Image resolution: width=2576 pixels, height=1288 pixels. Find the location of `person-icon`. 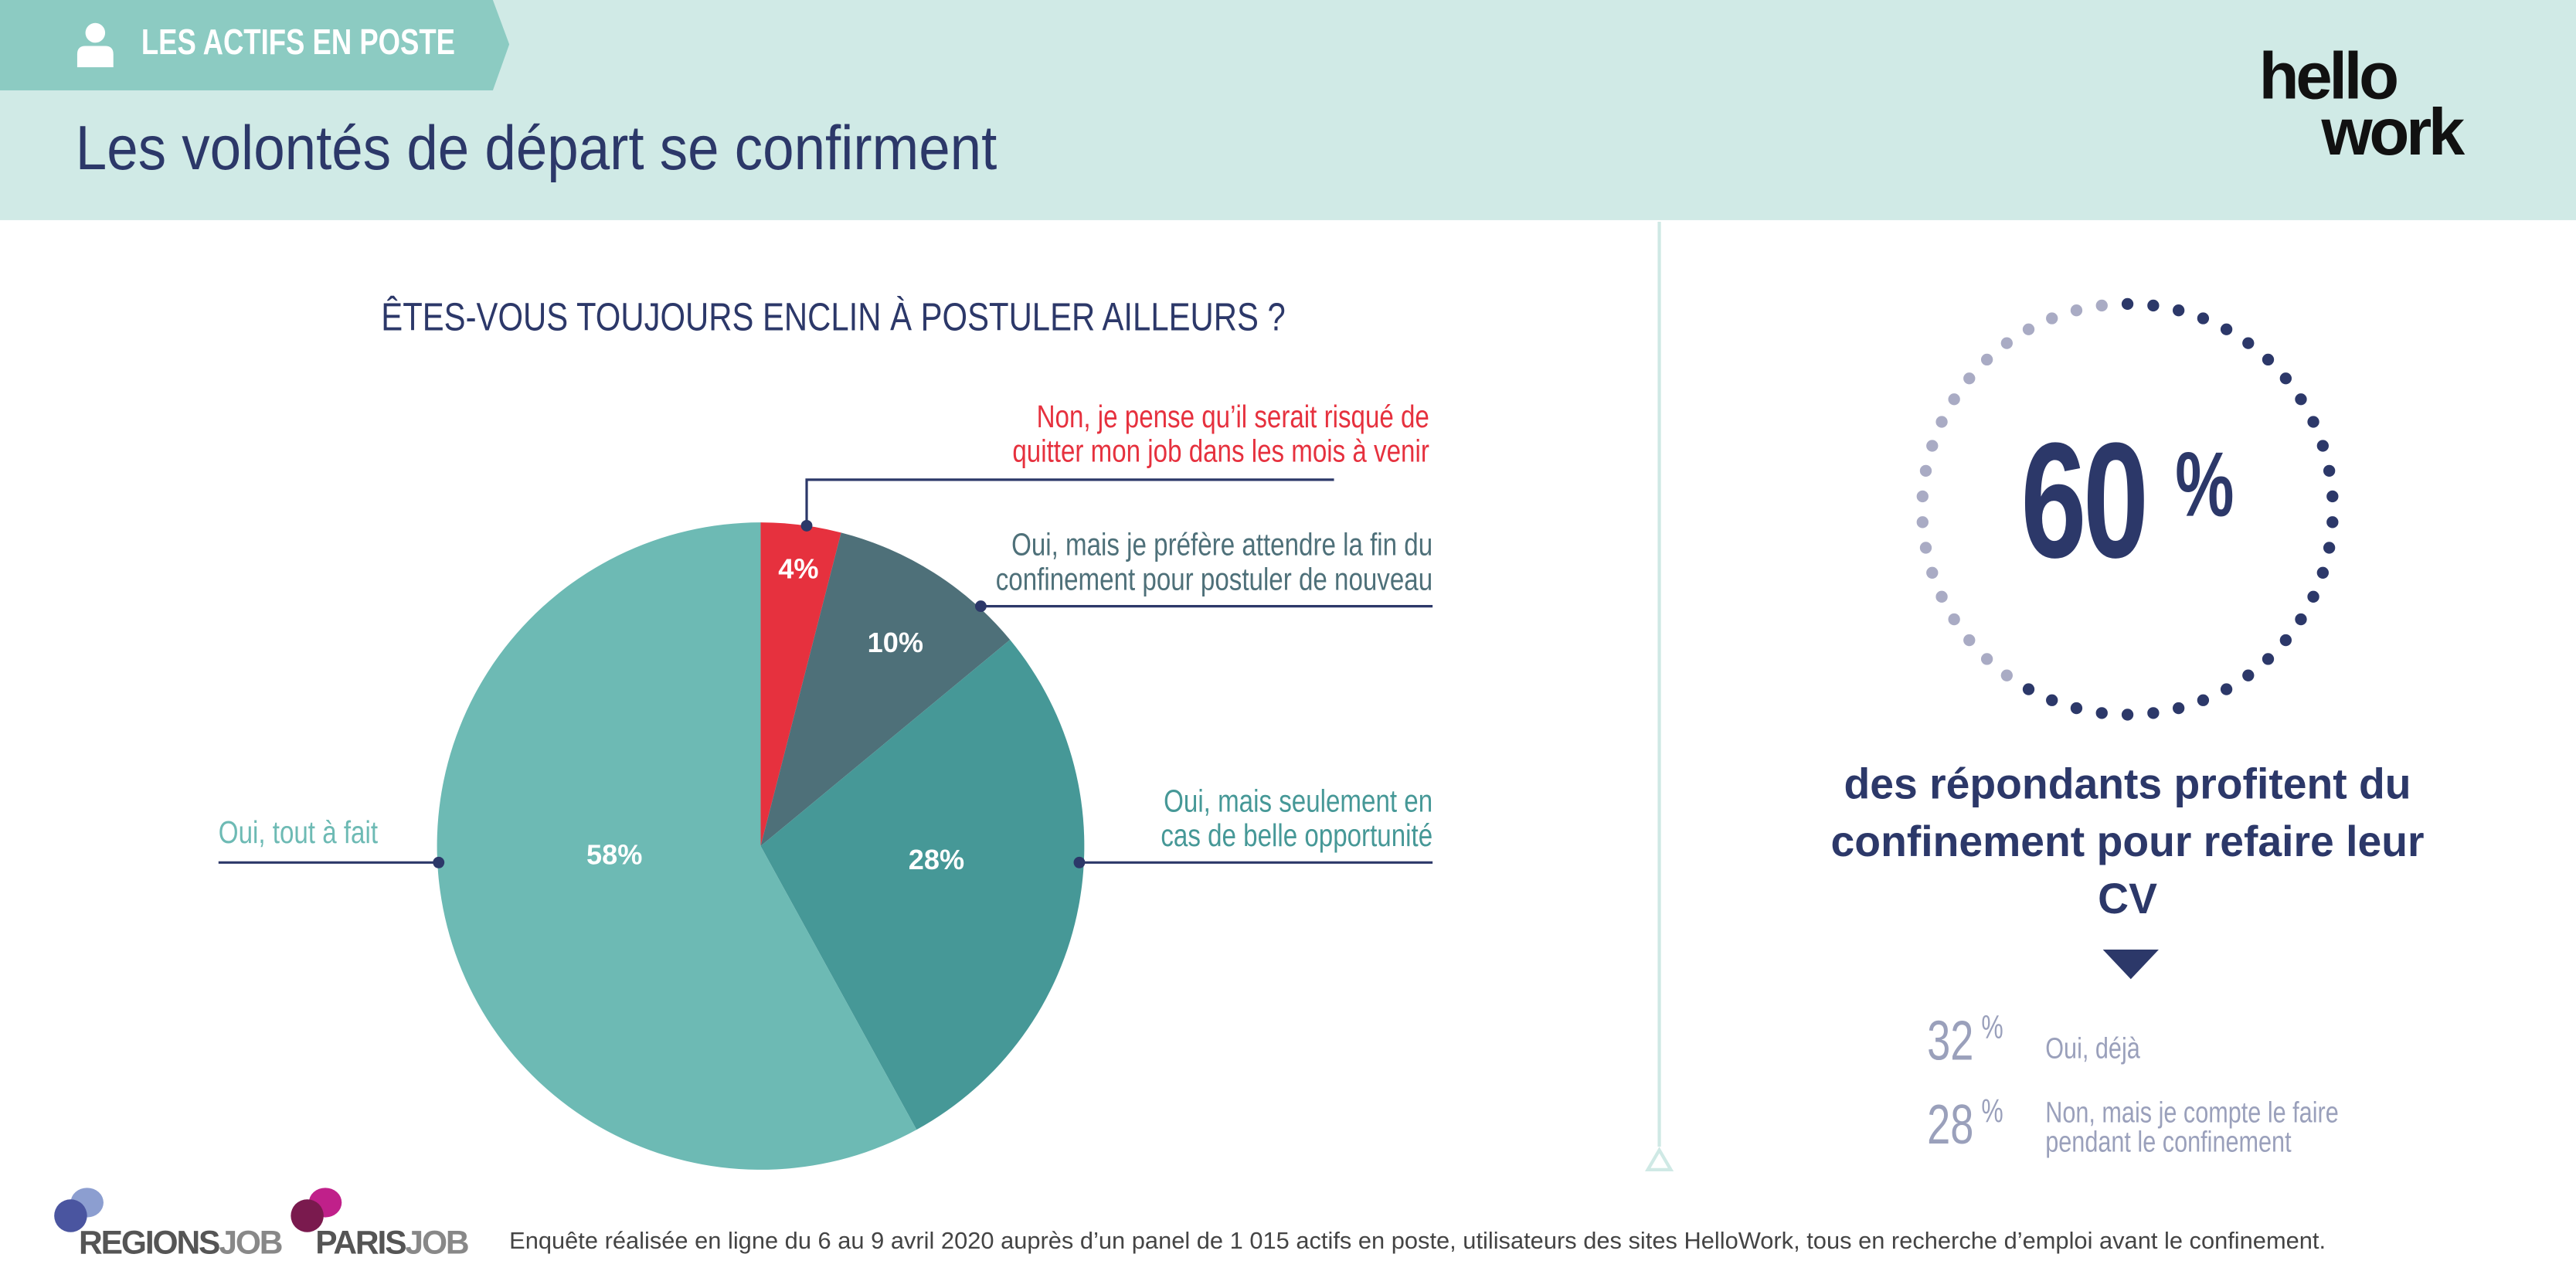

person-icon is located at coordinates (95, 45).